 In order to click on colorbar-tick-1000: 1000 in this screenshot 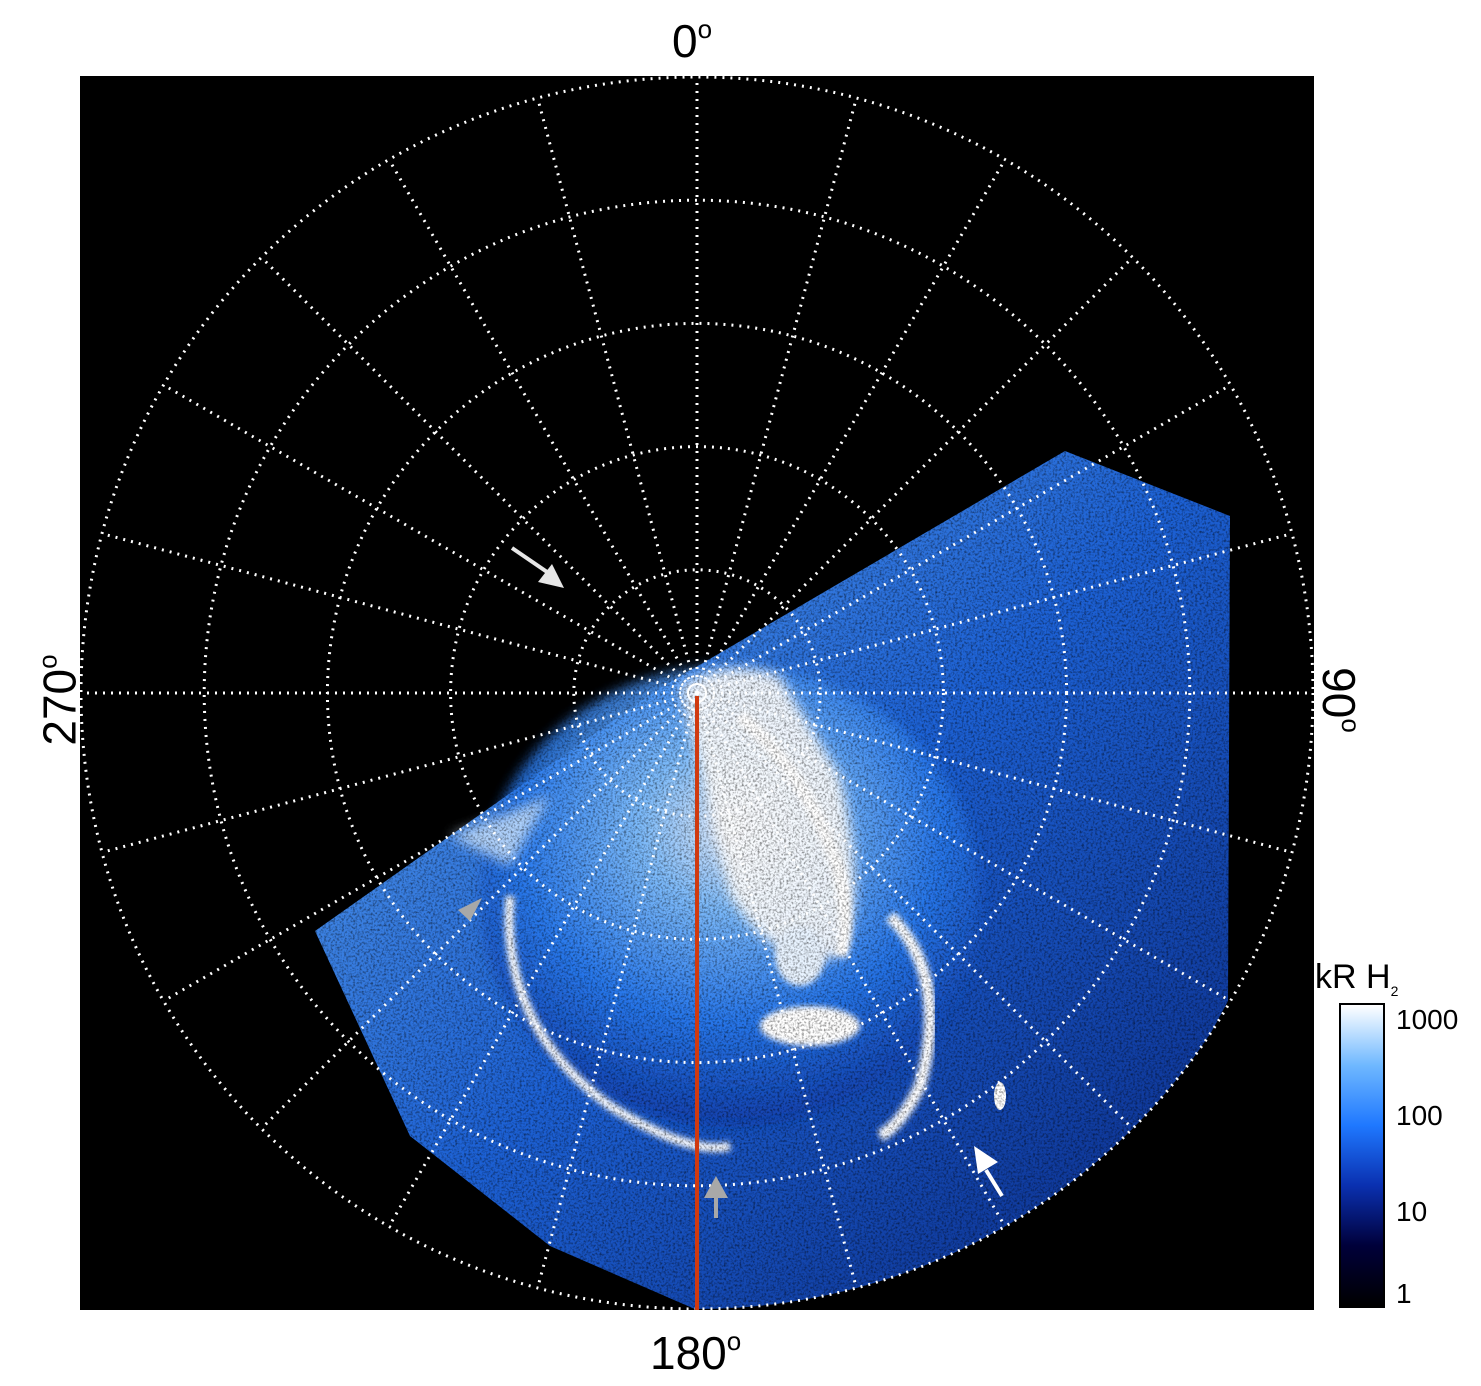, I will do `click(1427, 1019)`.